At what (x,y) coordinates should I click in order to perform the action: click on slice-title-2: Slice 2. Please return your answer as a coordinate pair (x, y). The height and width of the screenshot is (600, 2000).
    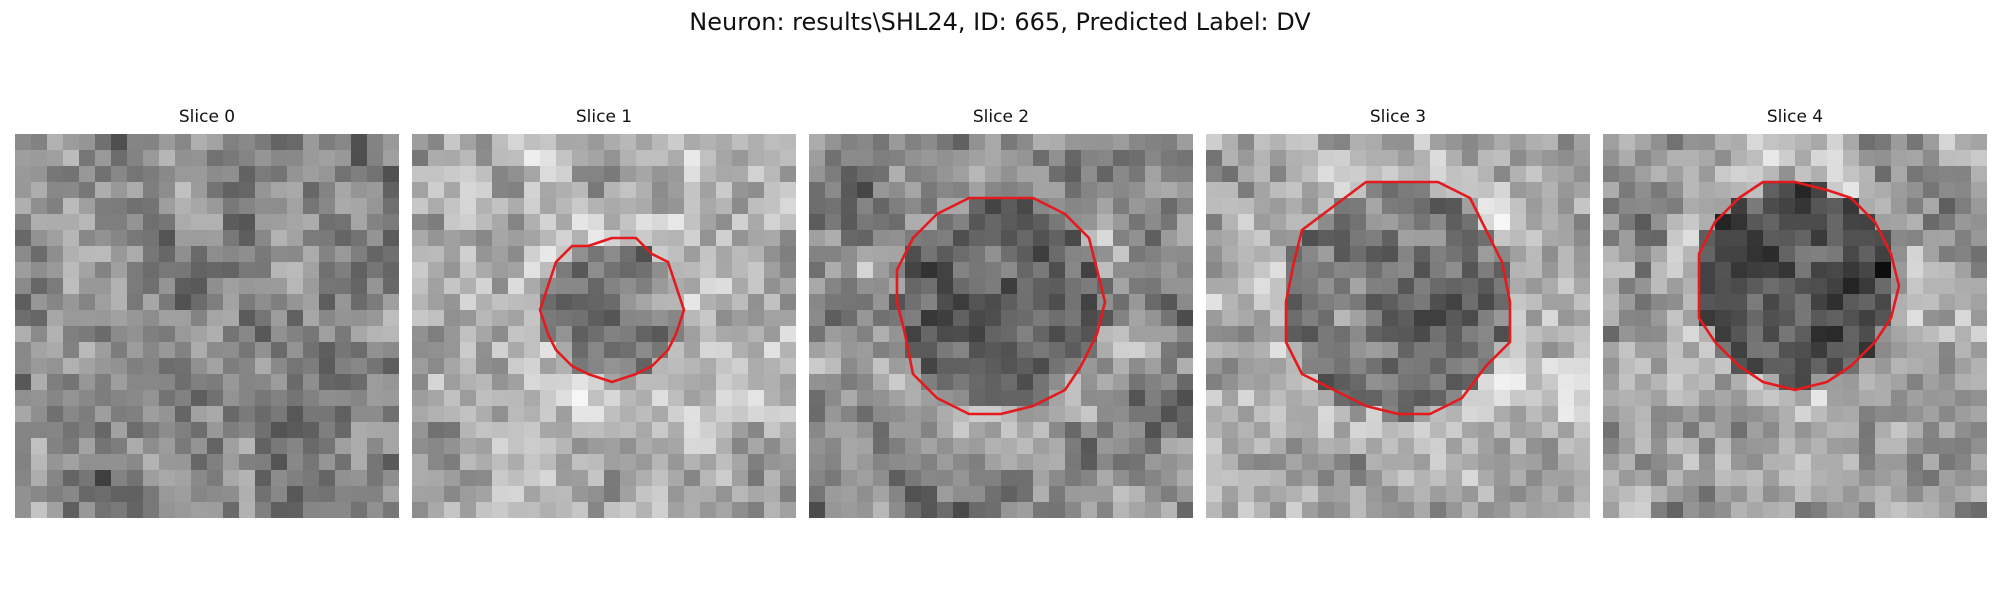
    Looking at the image, I should click on (1001, 117).